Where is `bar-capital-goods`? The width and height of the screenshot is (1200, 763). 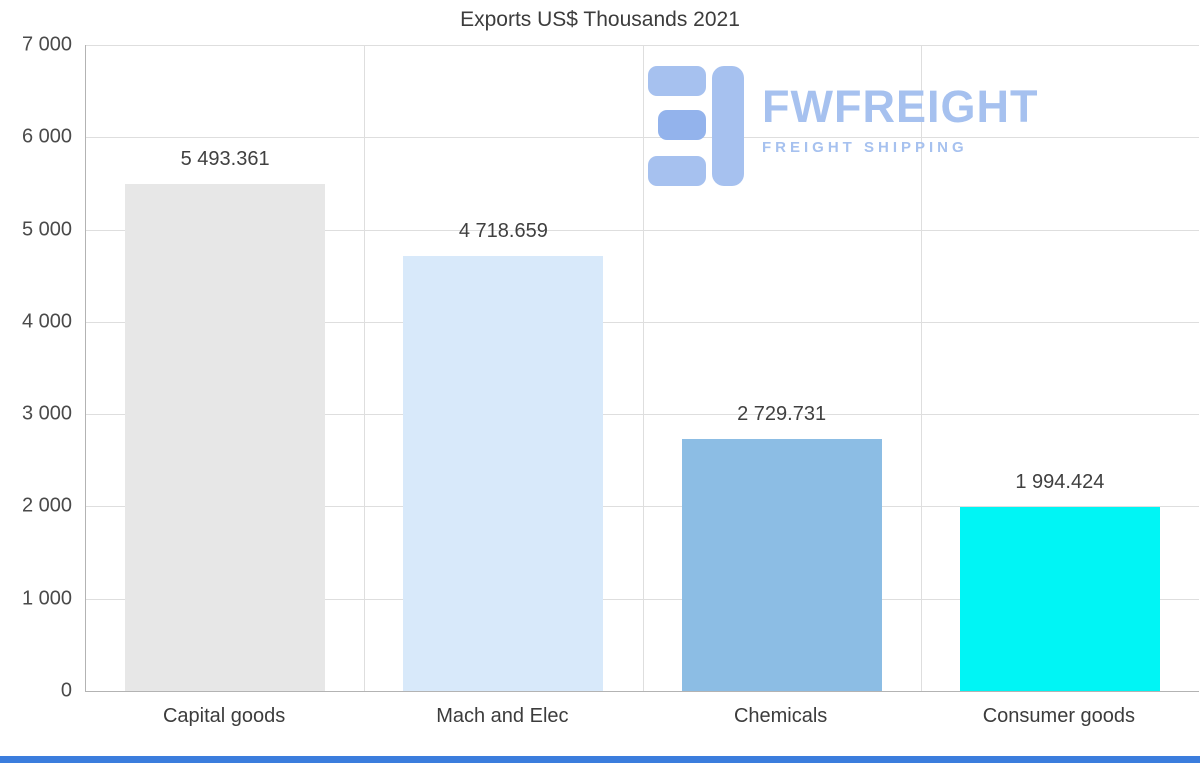
bar-capital-goods is located at coordinates (225, 437).